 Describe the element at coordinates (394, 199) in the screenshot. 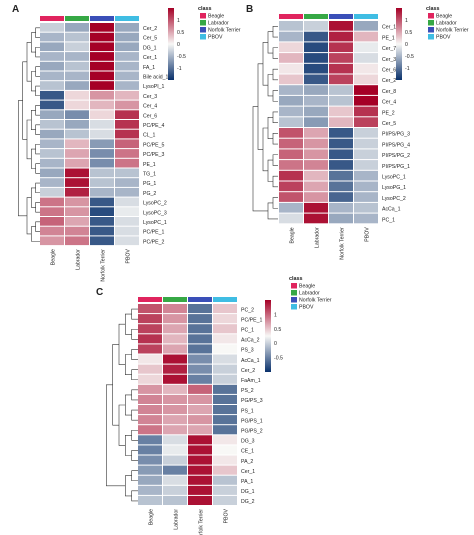

I see `row-label: LysoPC_2` at that location.